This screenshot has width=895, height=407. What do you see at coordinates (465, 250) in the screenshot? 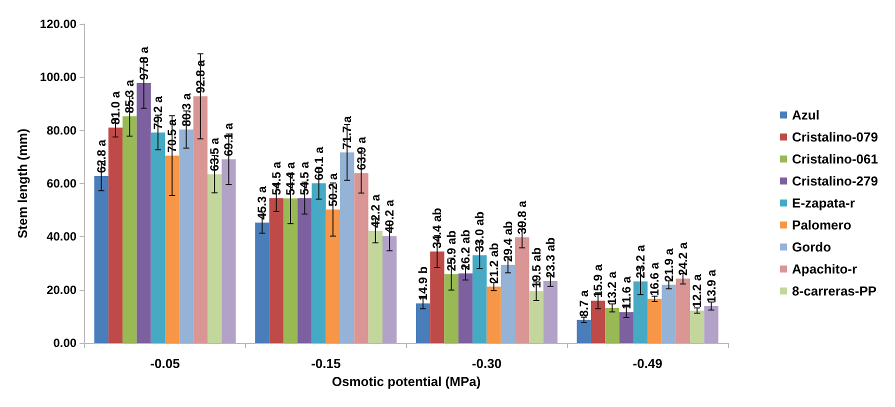
I see `data-label: 26.2 ab` at bounding box center [465, 250].